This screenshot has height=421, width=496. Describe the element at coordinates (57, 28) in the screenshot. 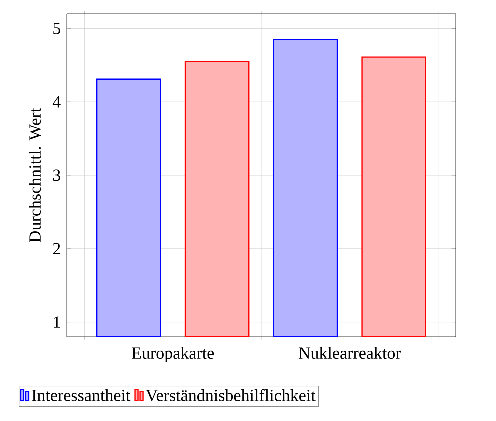

I see `y-tick-label: 5` at that location.